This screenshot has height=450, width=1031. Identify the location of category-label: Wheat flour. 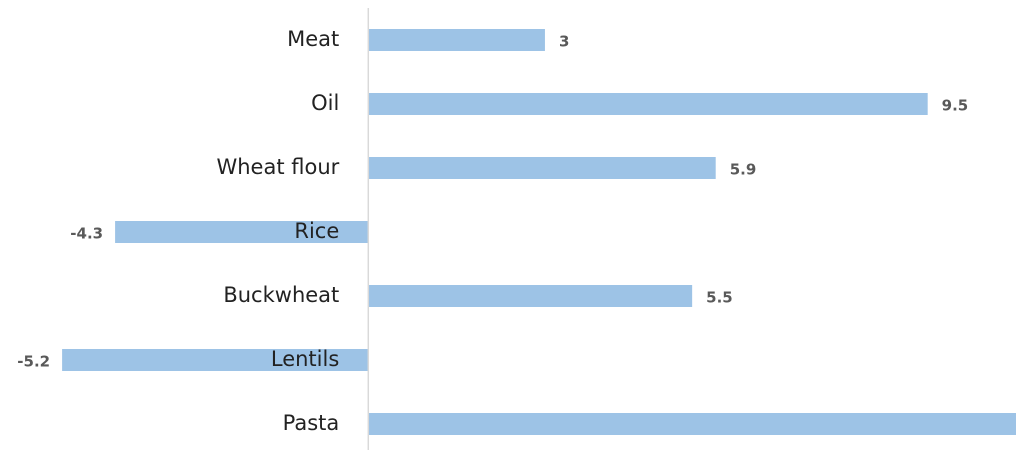
(277, 167).